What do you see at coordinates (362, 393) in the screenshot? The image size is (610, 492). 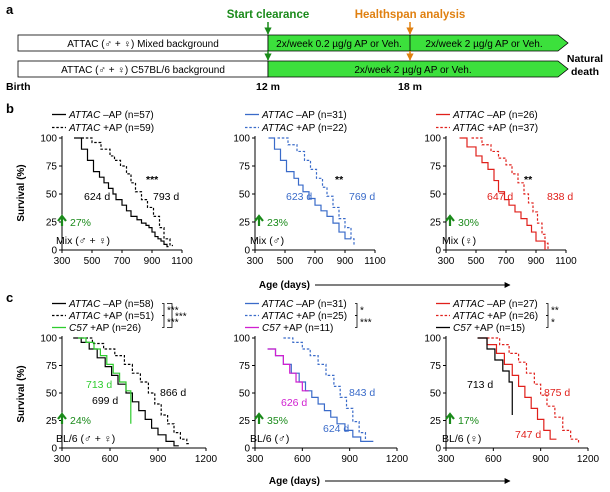 I see `median-pos-ap: 843 d` at bounding box center [362, 393].